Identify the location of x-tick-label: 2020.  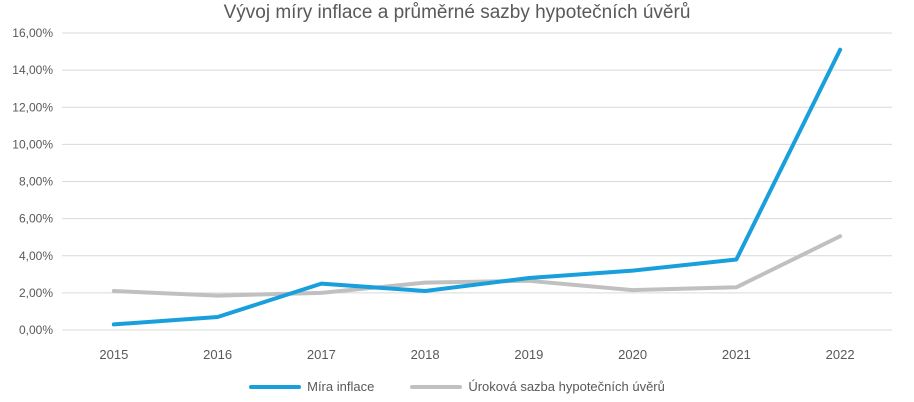
(632, 354).